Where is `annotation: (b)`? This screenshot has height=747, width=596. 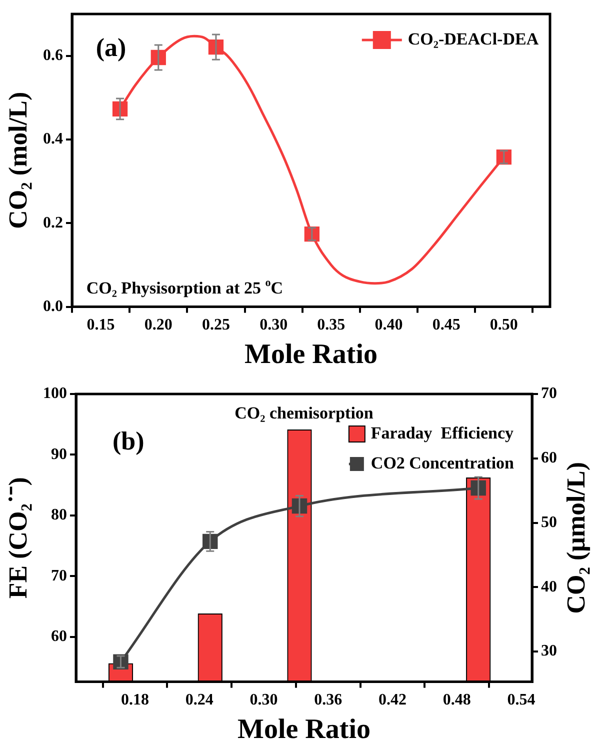 annotation: (b) is located at coordinates (128, 441).